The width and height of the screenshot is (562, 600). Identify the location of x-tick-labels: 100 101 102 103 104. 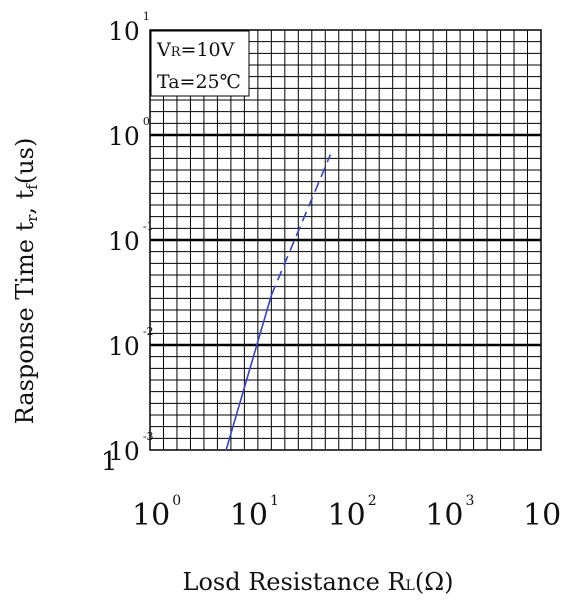
(347, 513).